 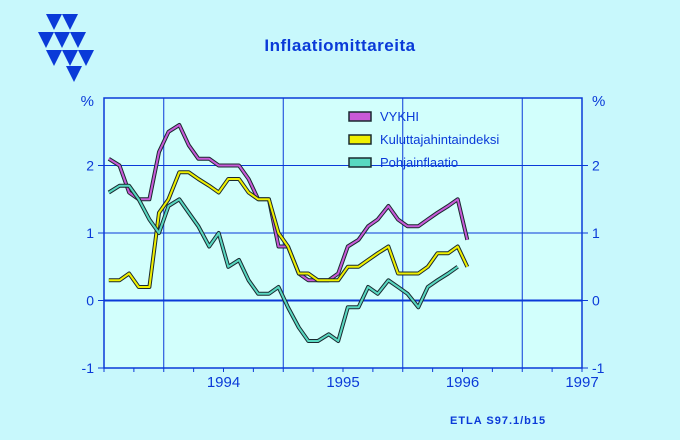 What do you see at coordinates (342, 382) in the screenshot?
I see `x-tick-label: 1995` at bounding box center [342, 382].